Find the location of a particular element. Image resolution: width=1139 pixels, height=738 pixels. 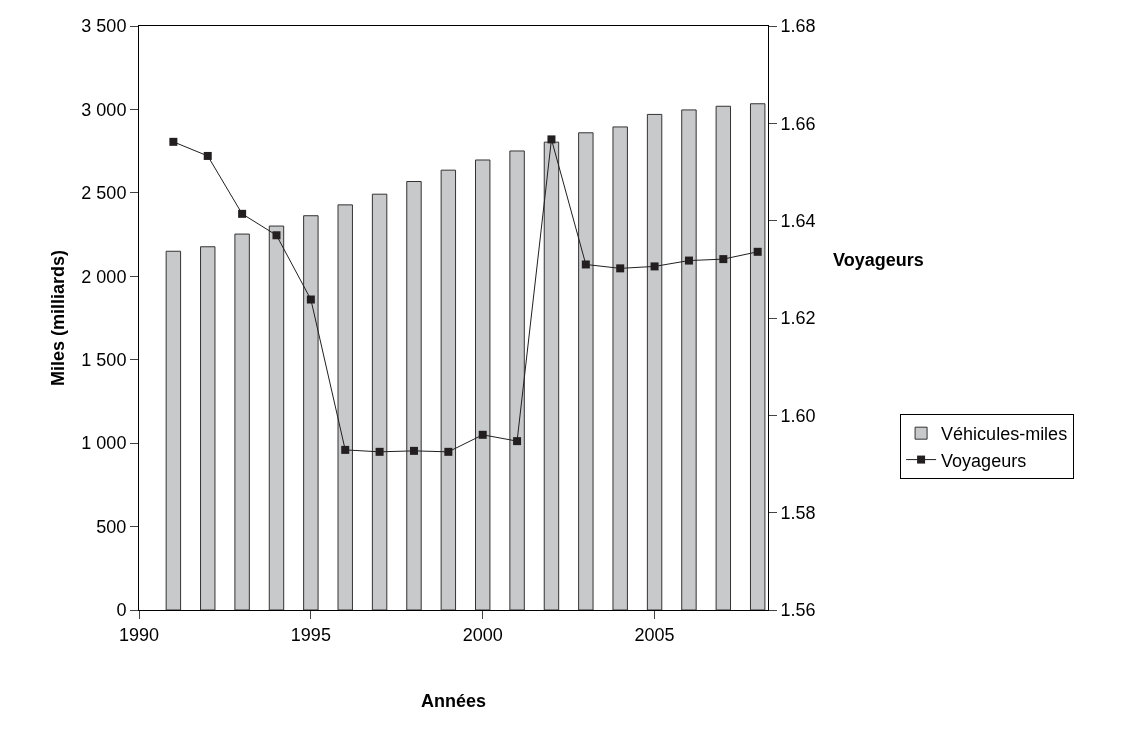

y-tick-label: 500 is located at coordinates (111, 526).